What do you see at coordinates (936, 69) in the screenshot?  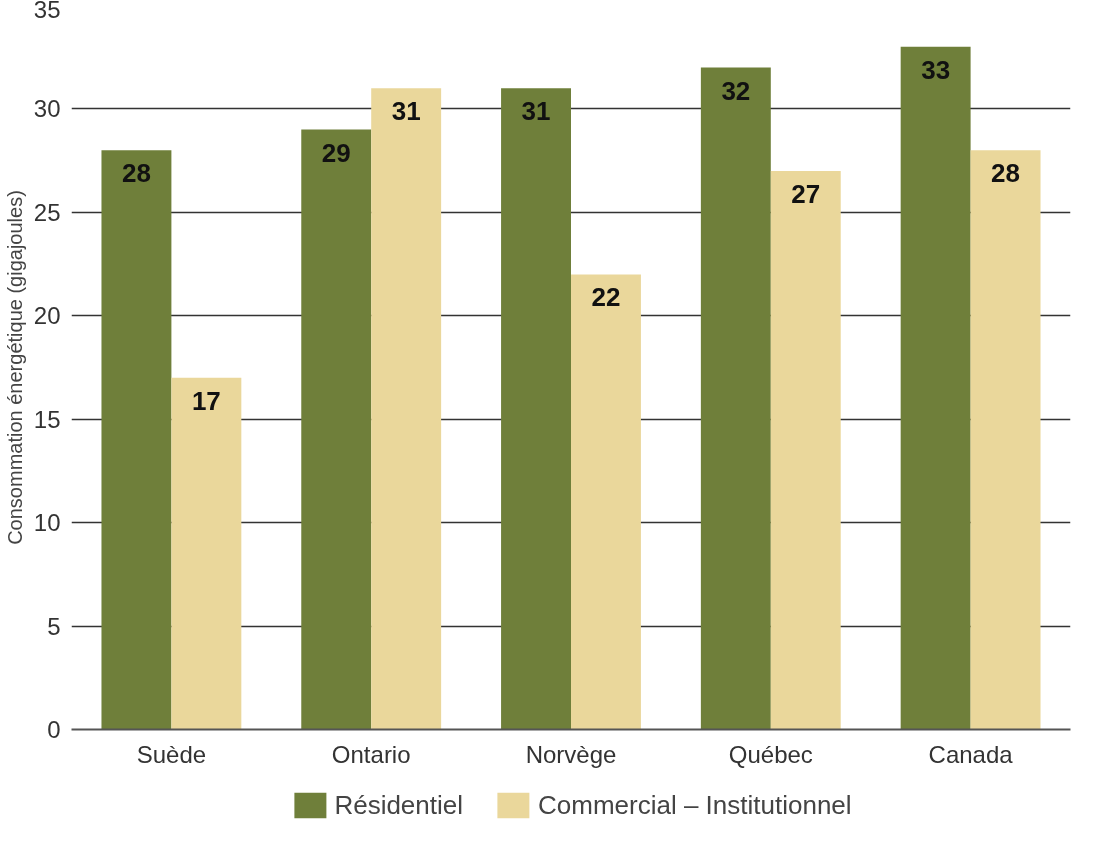 I see `data-label: 33` at bounding box center [936, 69].